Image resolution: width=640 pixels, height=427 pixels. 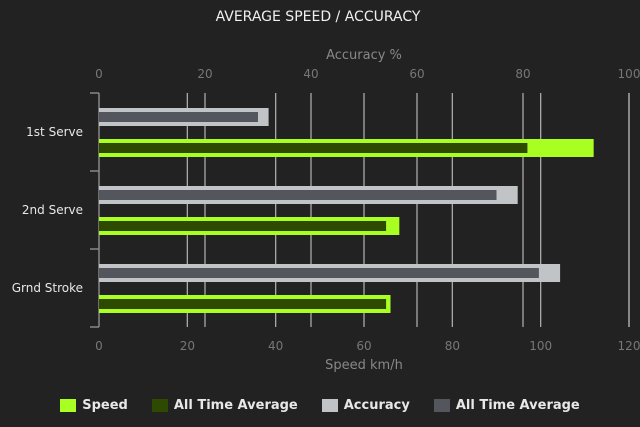 I want to click on top-tick-label: 20, so click(x=204, y=74).